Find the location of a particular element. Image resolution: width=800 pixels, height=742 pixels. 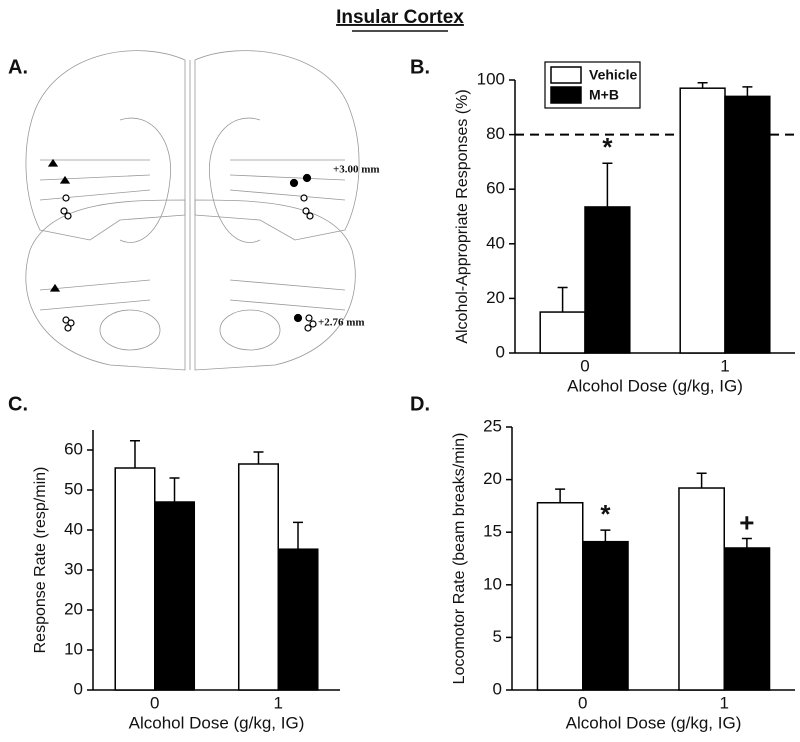

y-axis-label: Locomotor Rate (beam breaks/min) is located at coordinates (459, 559).